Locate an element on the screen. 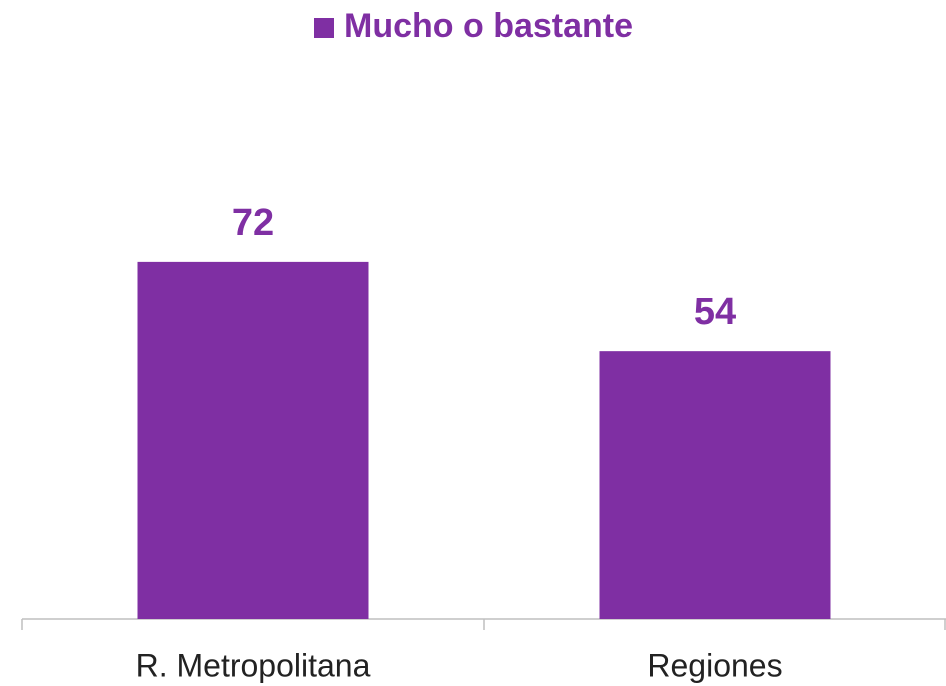  x-tick-label: R. Metropolitana is located at coordinates (253, 665).